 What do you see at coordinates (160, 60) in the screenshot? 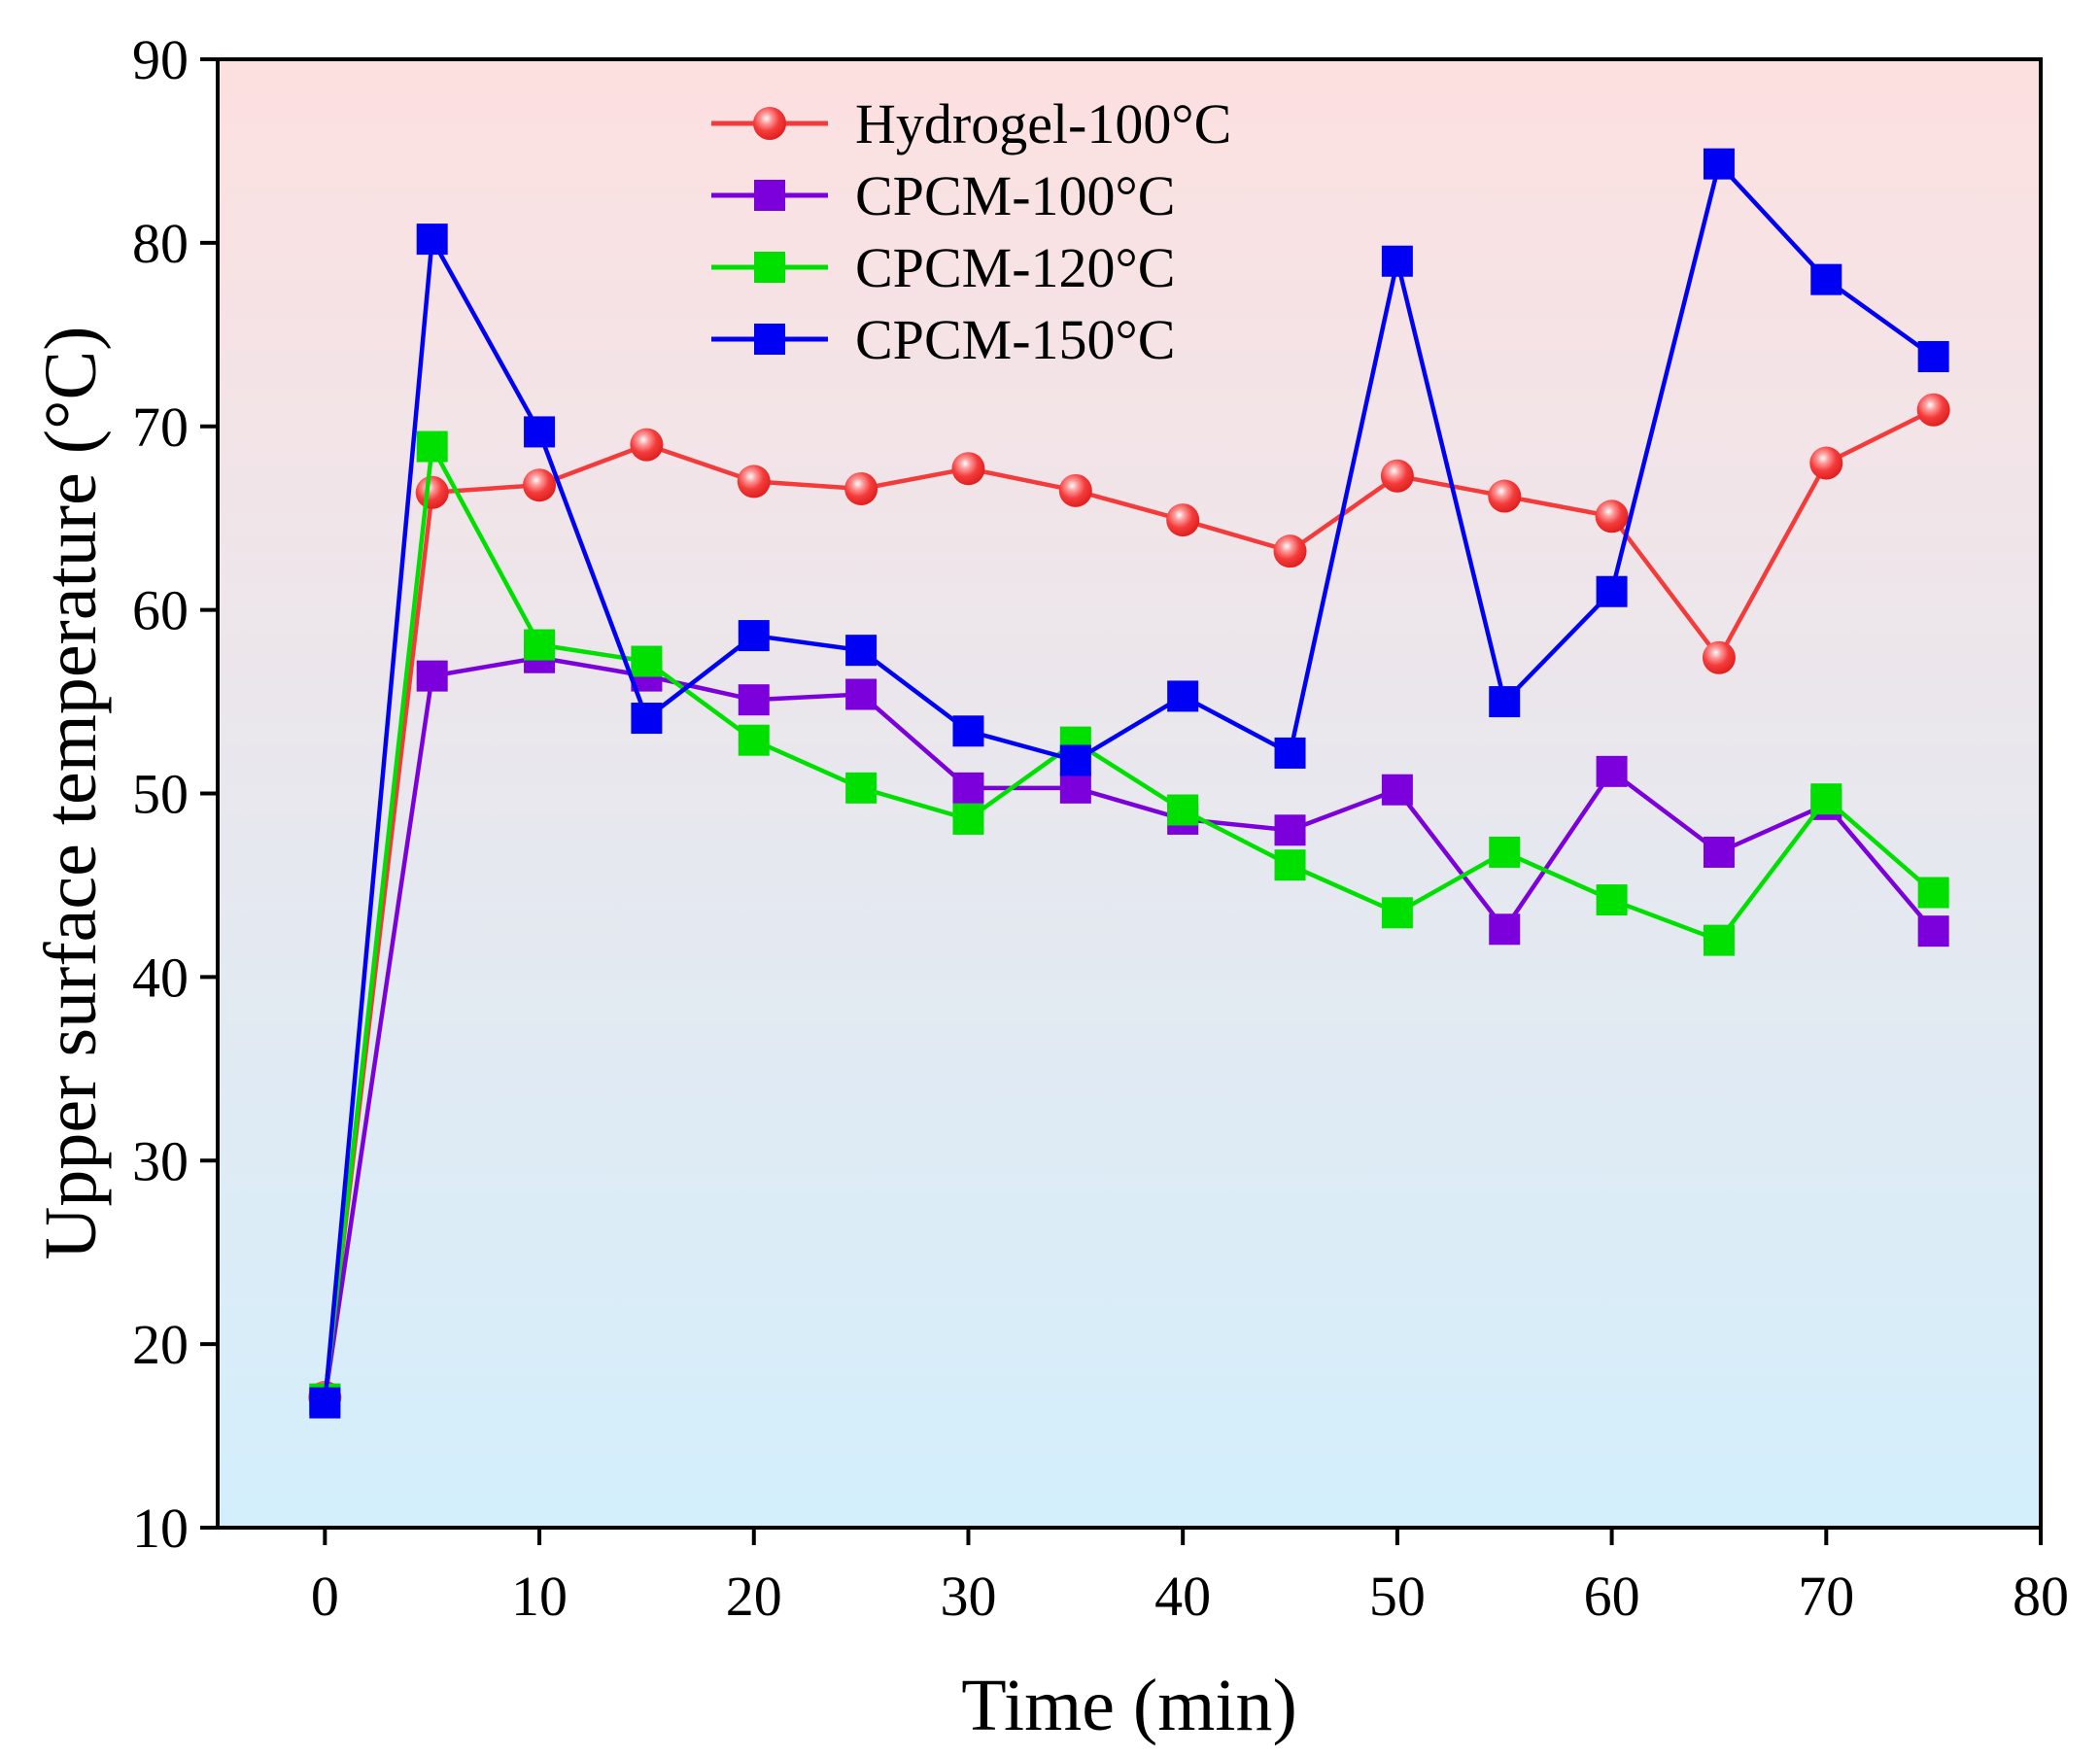
I see `y-tick-label: 90` at bounding box center [160, 60].